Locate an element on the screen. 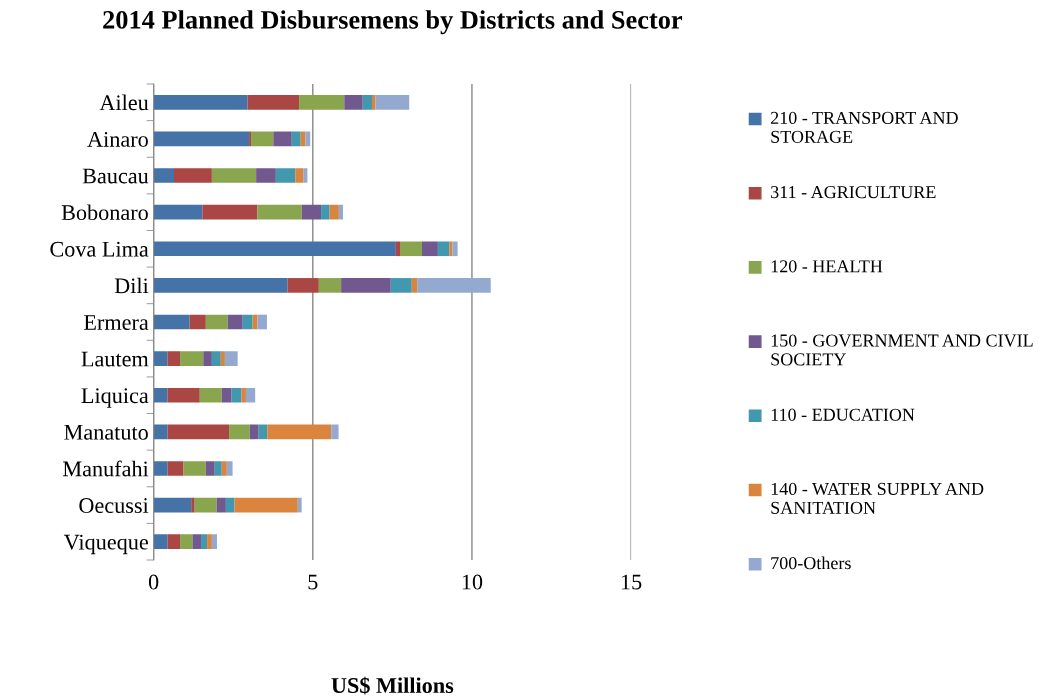 Image resolution: width=1038 pixels, height=700 pixels. y-tick-label: Dili is located at coordinates (131, 285).